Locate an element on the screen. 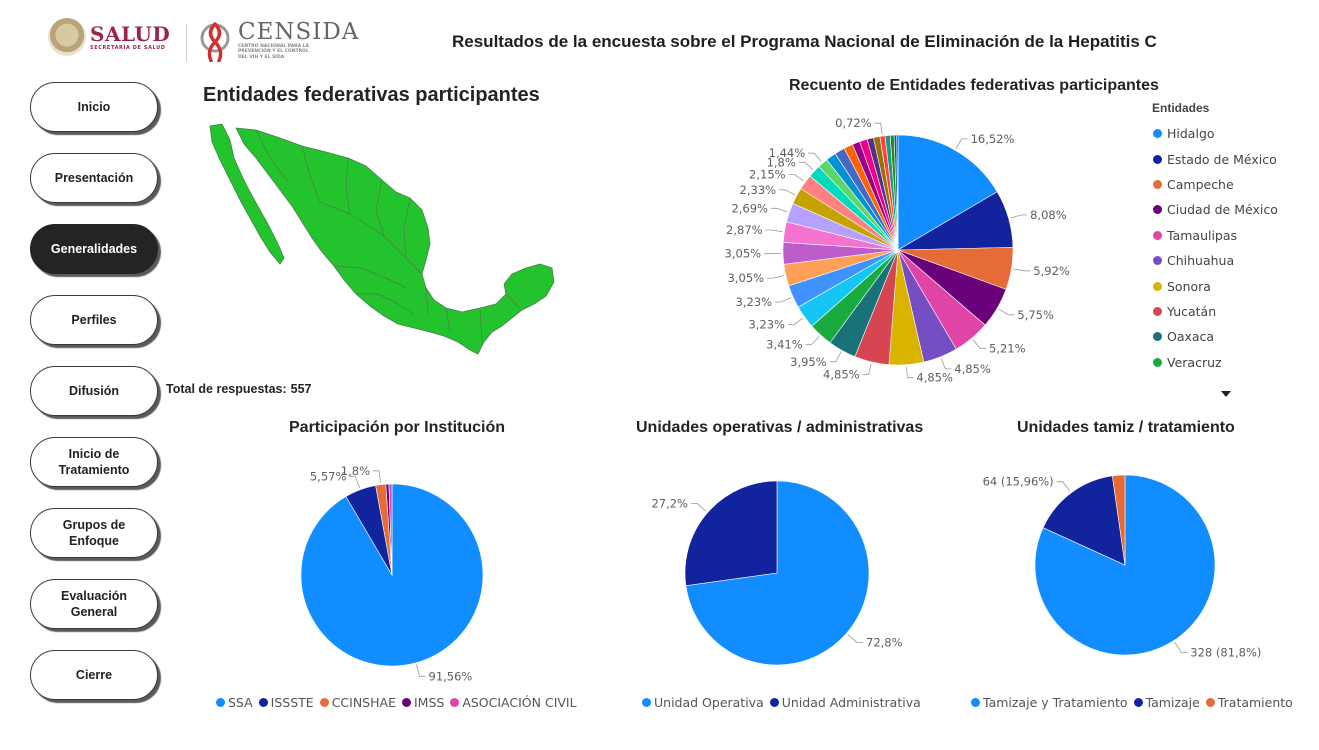 The width and height of the screenshot is (1319, 750). pie-chart-tamiz: 328 (81,8%) 64 (15,96%) is located at coordinates (1140, 565).